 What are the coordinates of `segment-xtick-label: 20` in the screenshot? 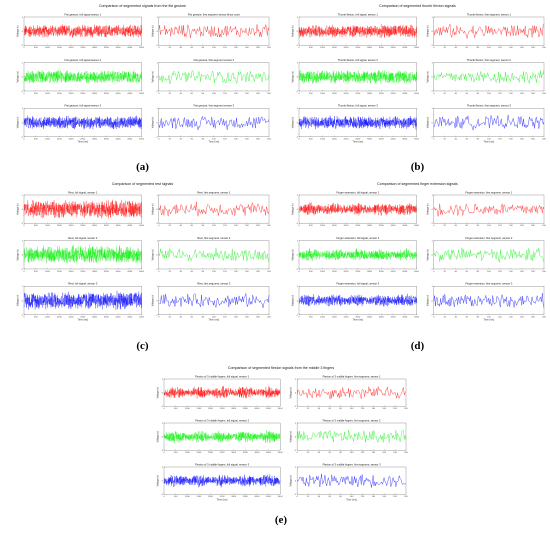 It's located at (445, 139).